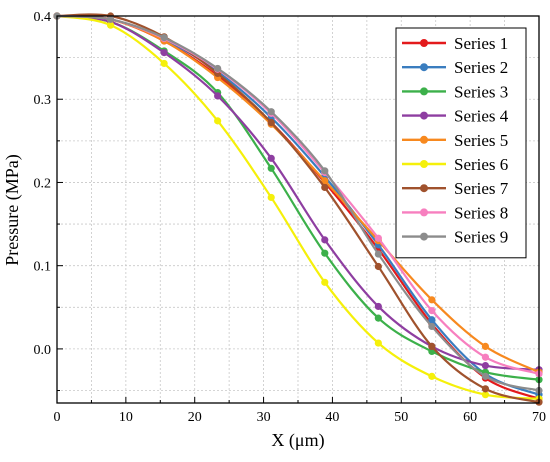 Image resolution: width=550 pixels, height=462 pixels. I want to click on legend-item: Series 4, so click(455, 116).